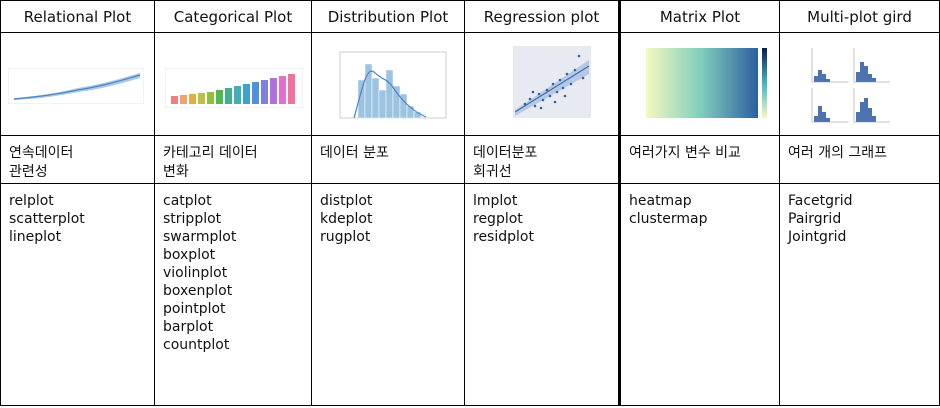 This screenshot has width=940, height=408. I want to click on description-line: 데이터분포, so click(505, 153).